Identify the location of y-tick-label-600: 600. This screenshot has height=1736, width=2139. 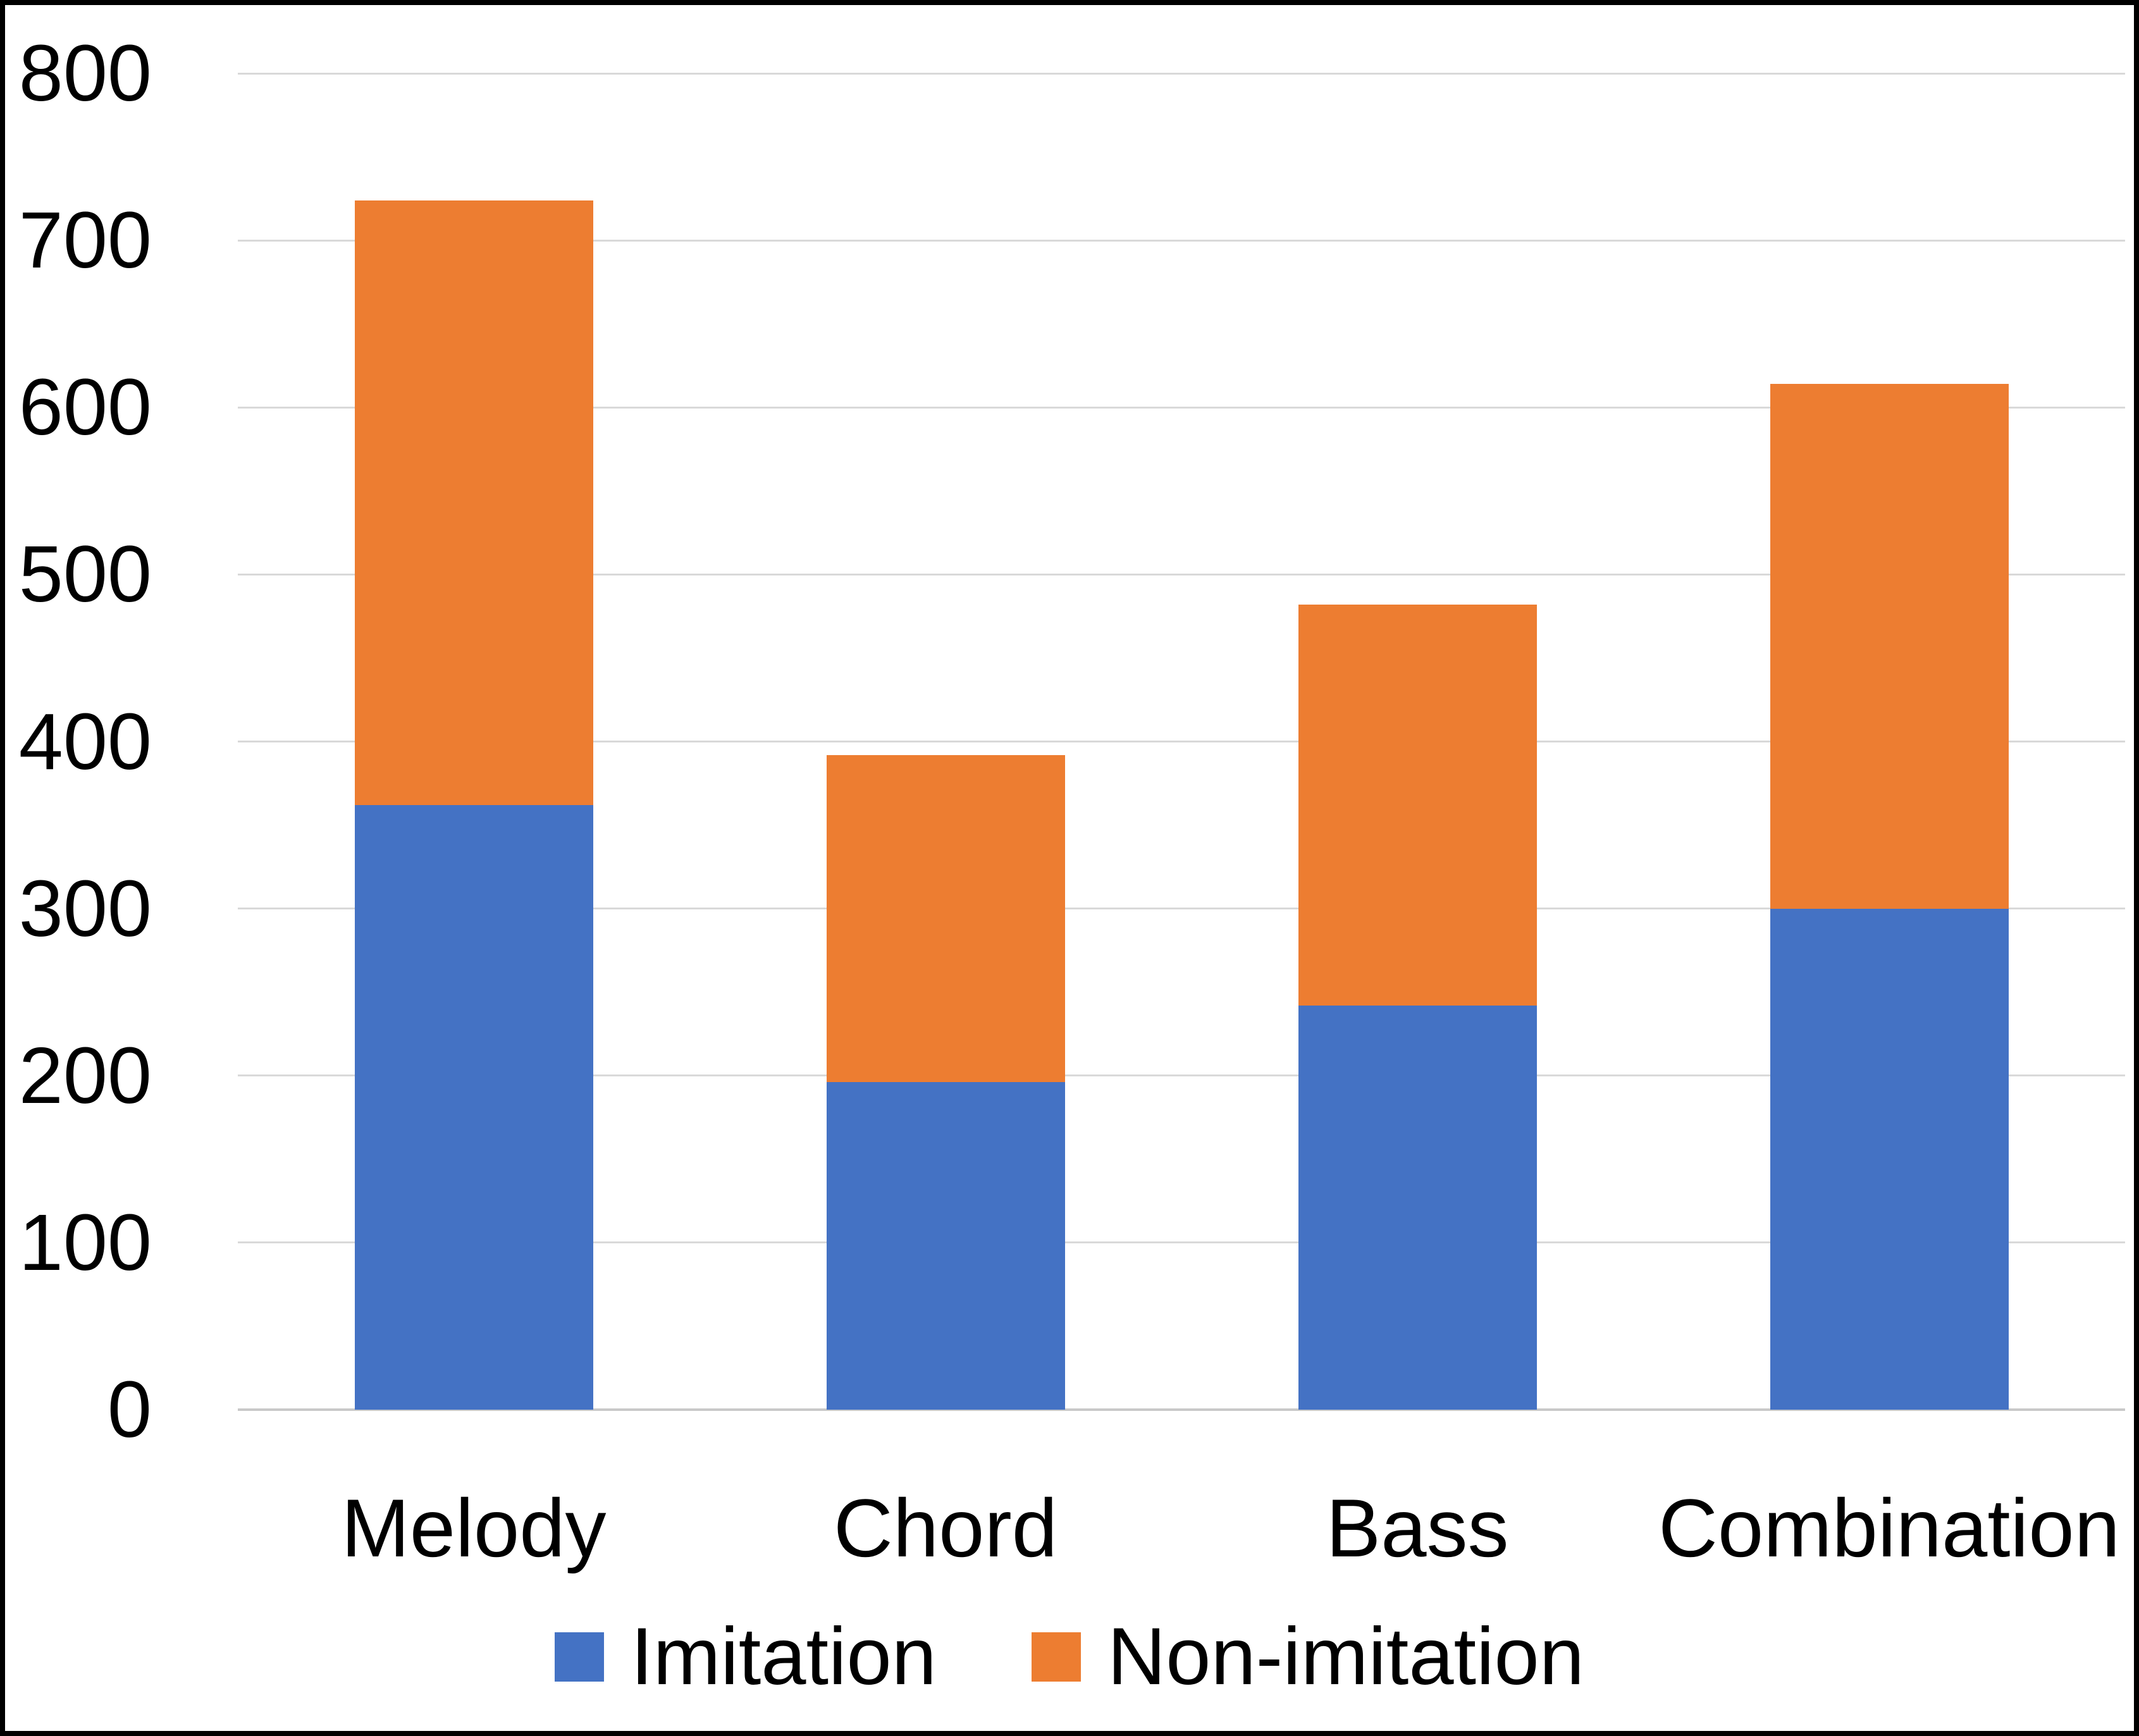
(85, 407).